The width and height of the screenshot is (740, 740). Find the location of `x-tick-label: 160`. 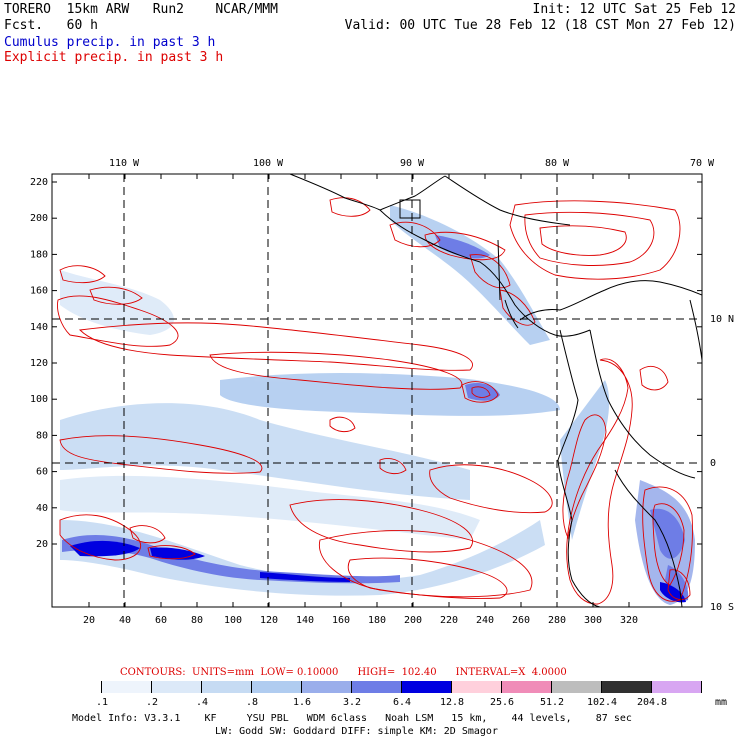

x-tick-label: 160 is located at coordinates (341, 620).